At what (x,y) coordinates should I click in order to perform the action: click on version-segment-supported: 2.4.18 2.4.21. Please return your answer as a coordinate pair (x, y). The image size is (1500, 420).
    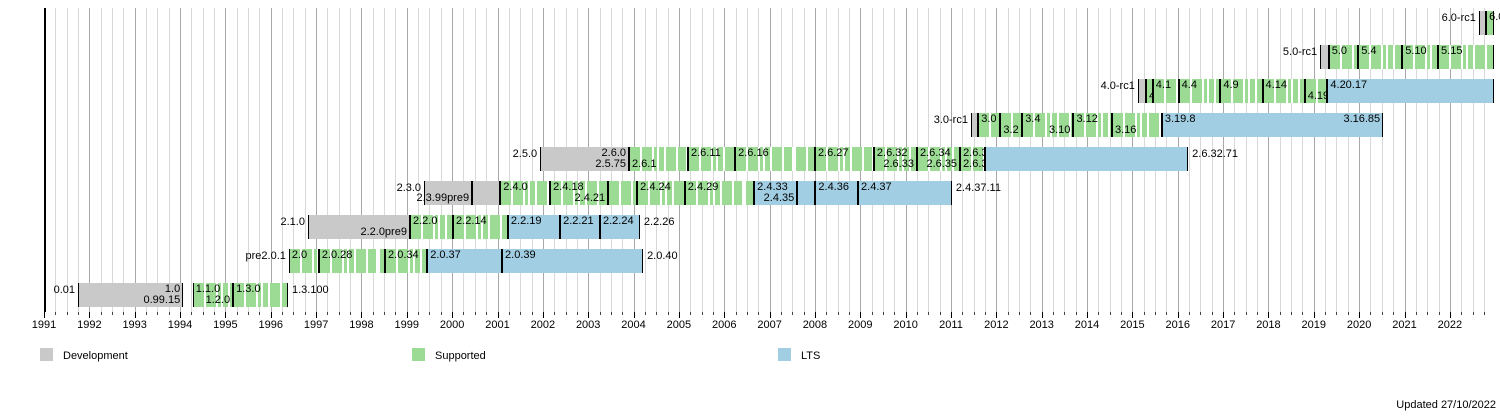
    Looking at the image, I should click on (579, 193).